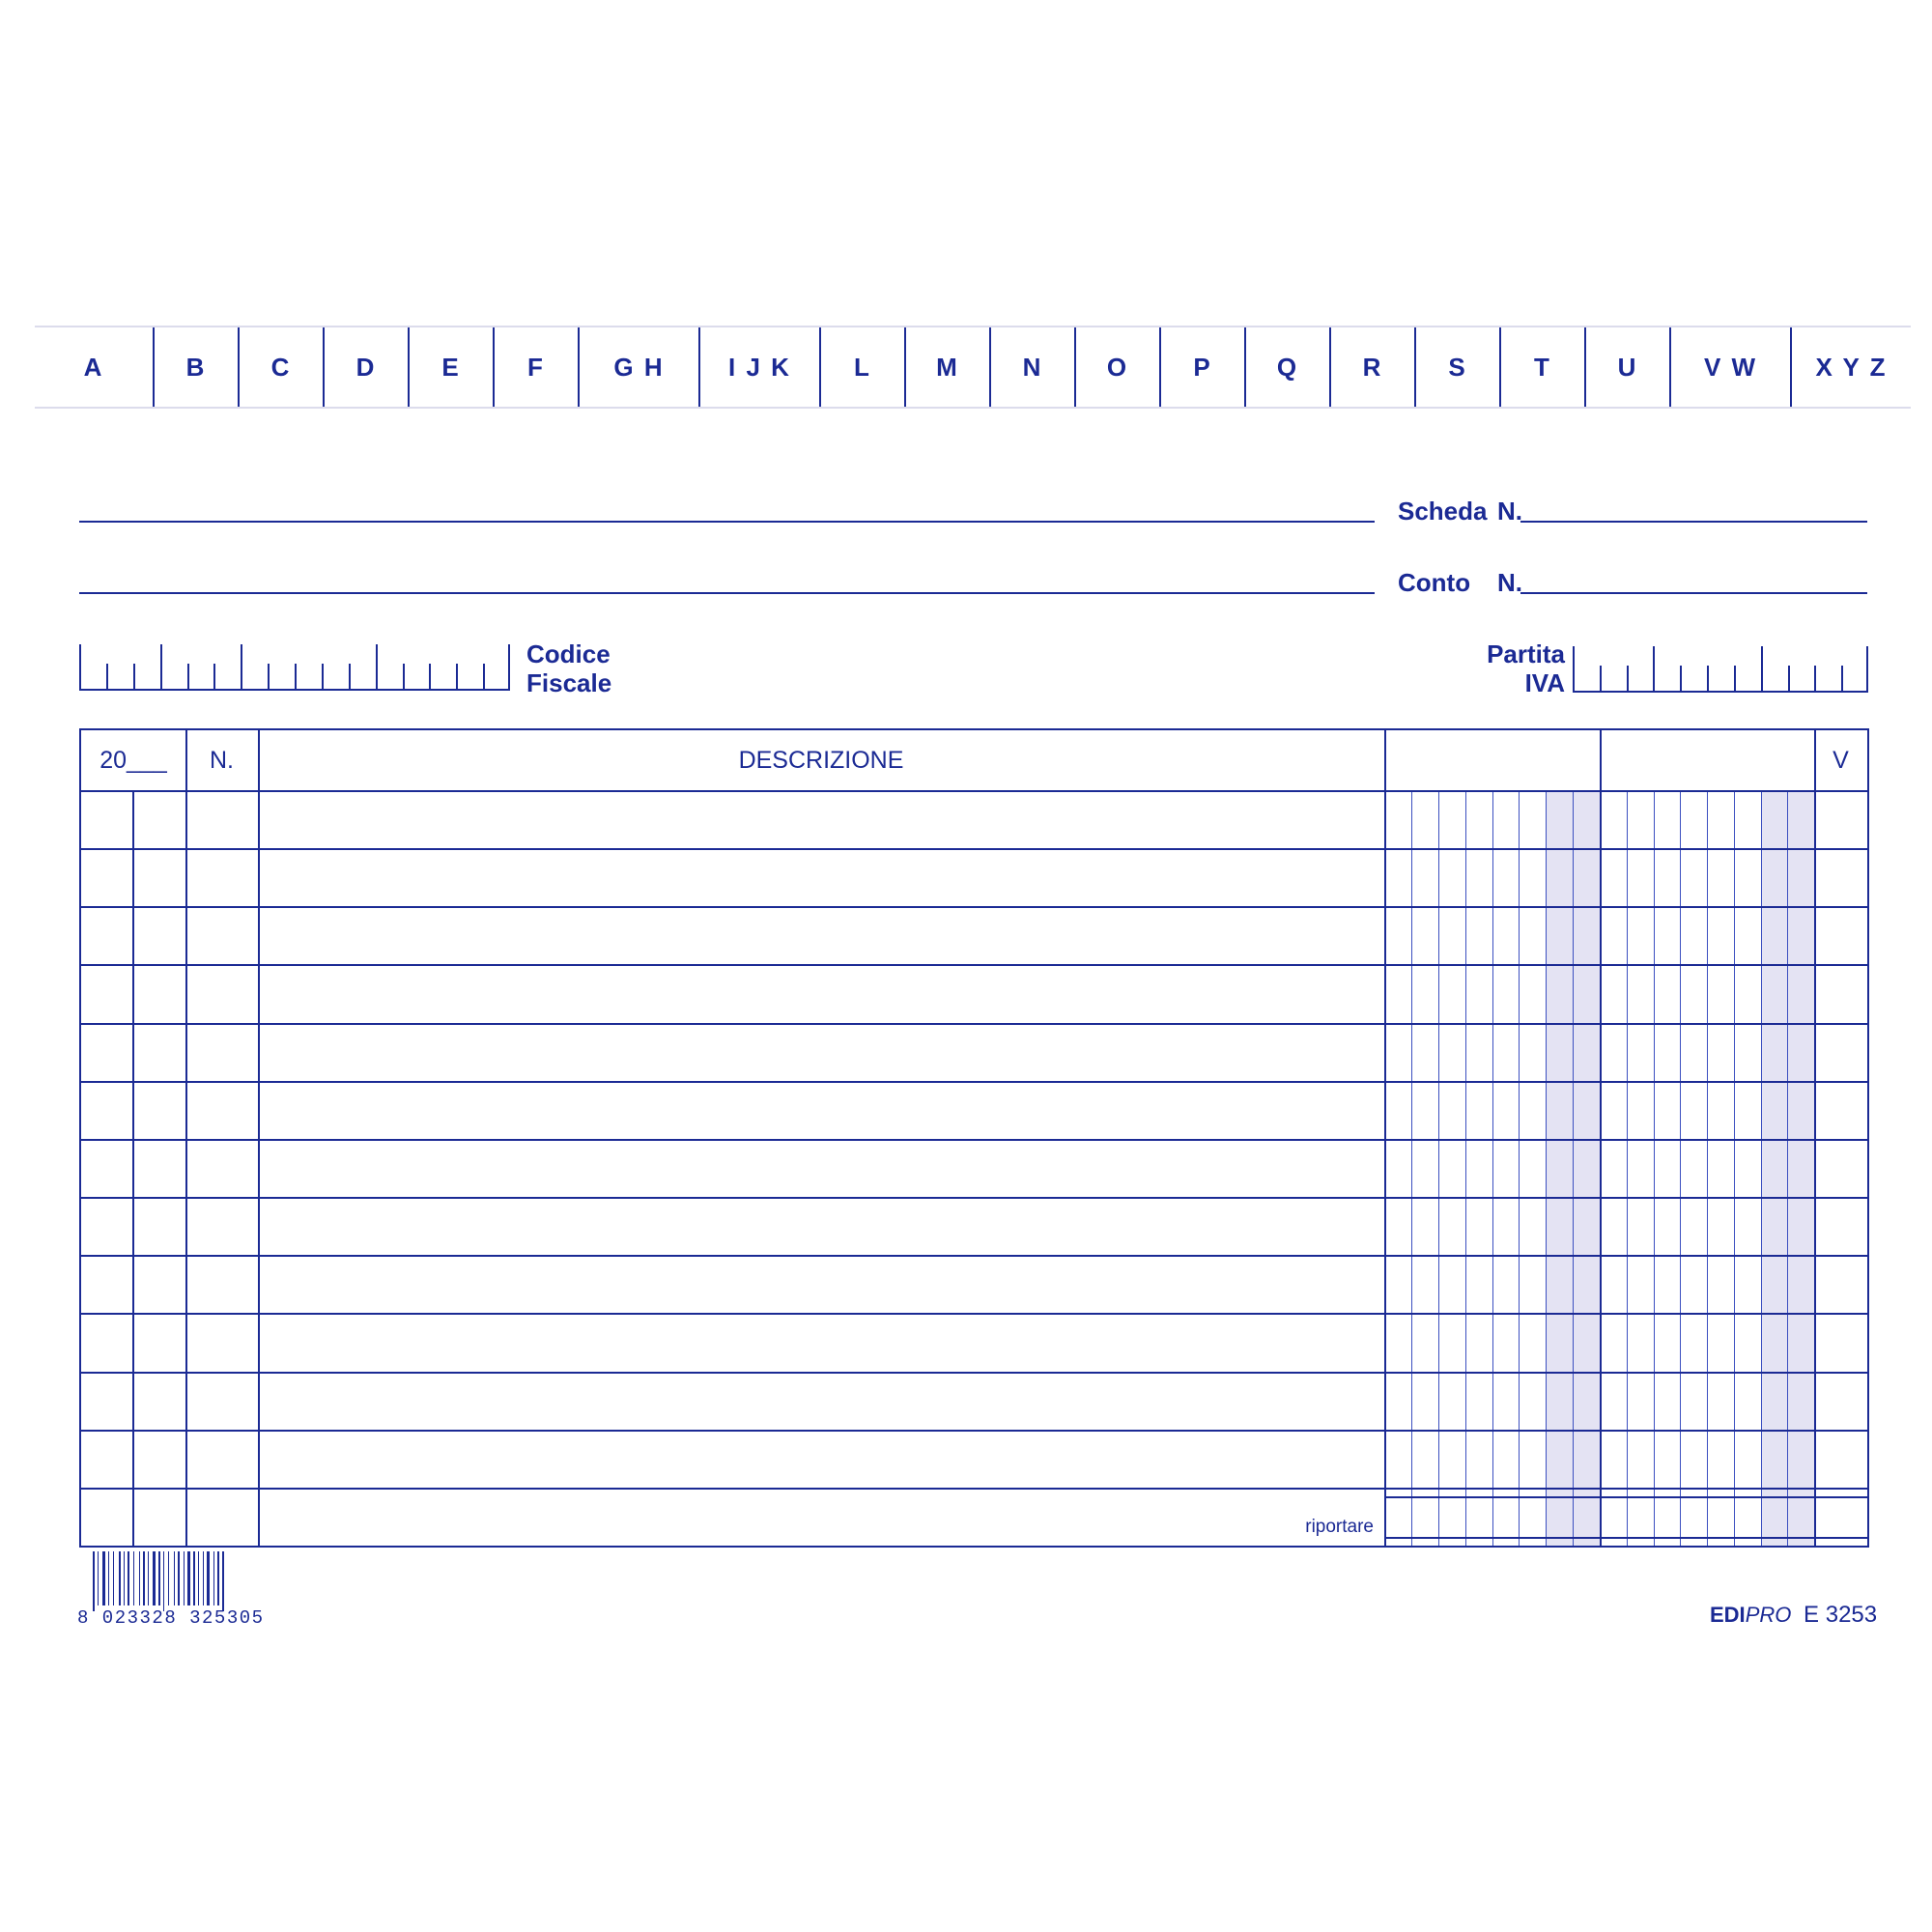 Image resolution: width=1932 pixels, height=1932 pixels. I want to click on index-tab-e: E, so click(452, 367).